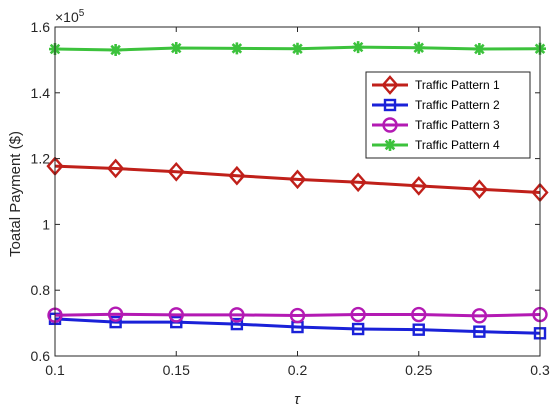  I want to click on y-axis-multiplier: ×10⁵, so click(70, 16).